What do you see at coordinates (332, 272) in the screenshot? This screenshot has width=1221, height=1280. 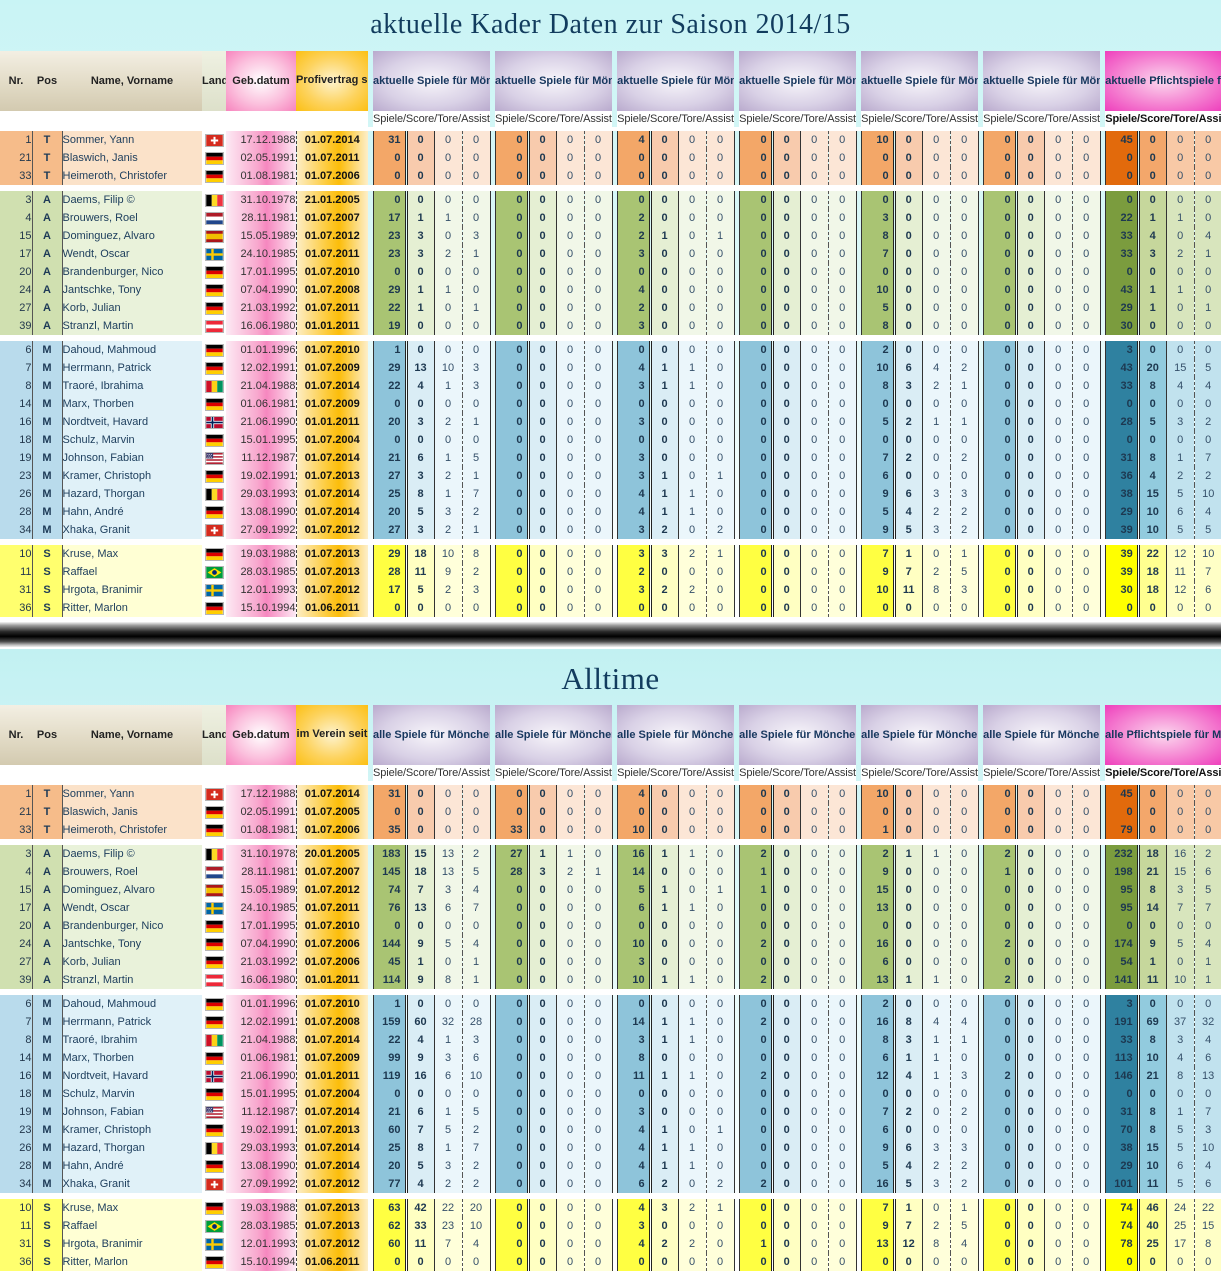 I see `player-contract-since-cell: 01.07.2010` at bounding box center [332, 272].